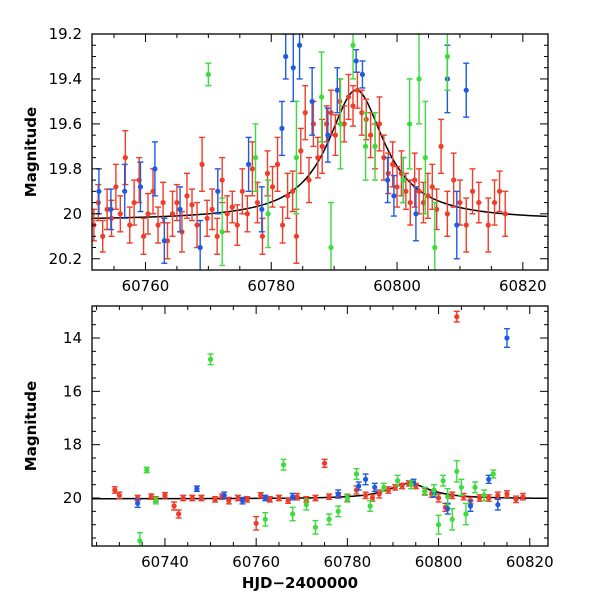 The height and width of the screenshot is (600, 600). Describe the element at coordinates (72, 391) in the screenshot. I see `y-tick-label: 16` at that location.